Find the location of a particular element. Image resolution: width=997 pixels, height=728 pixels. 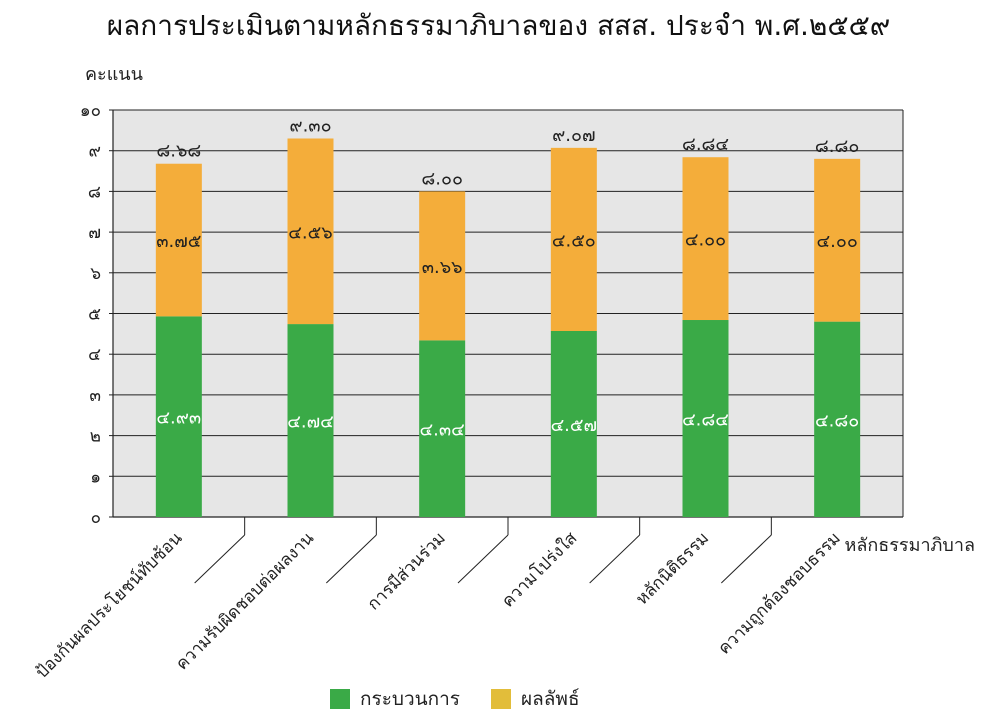

category-label: ความรับผิดชอบต่อผลงาน is located at coordinates (245, 601).